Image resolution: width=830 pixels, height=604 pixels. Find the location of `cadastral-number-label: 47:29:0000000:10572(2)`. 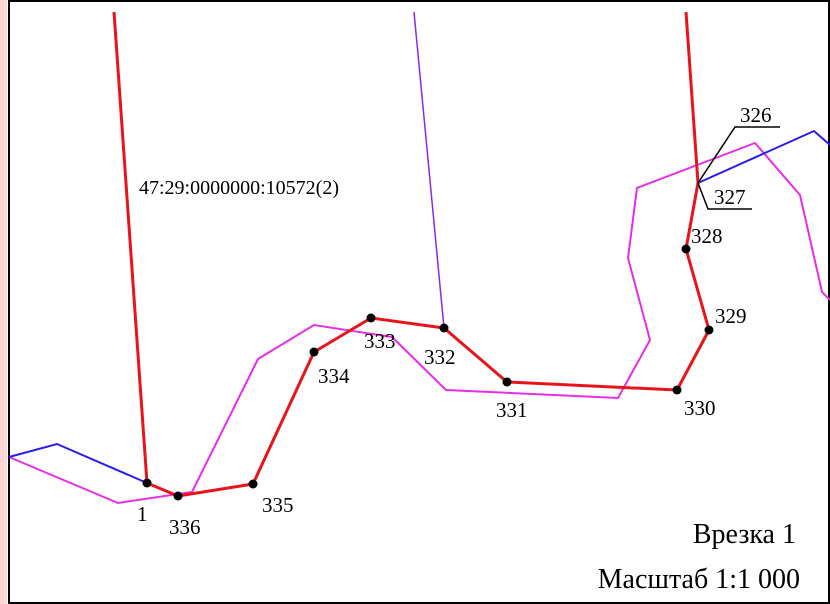

cadastral-number-label: 47:29:0000000:10572(2) is located at coordinates (239, 188).